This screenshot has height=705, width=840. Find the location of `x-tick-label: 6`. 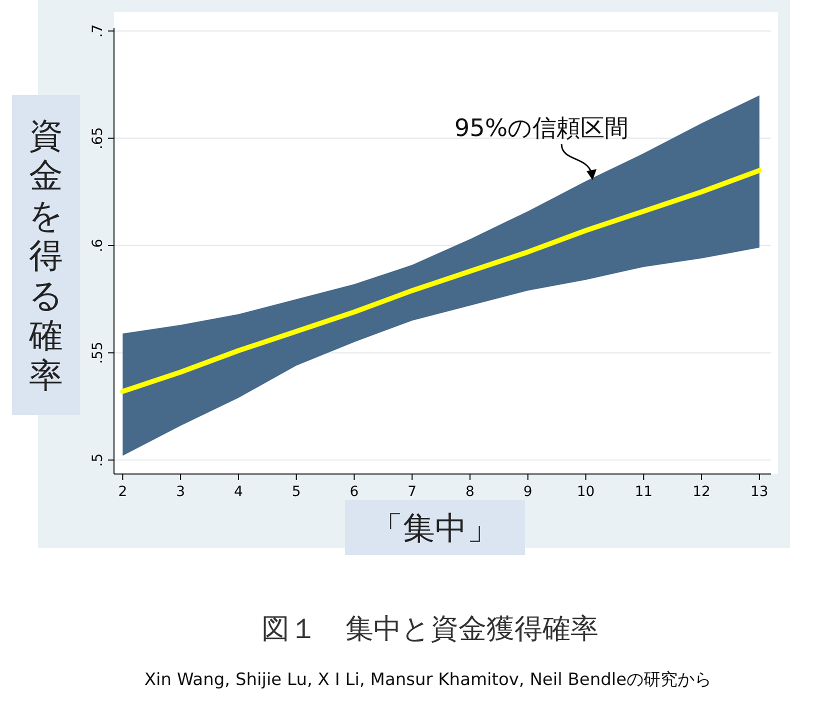

x-tick-label: 6 is located at coordinates (354, 492).